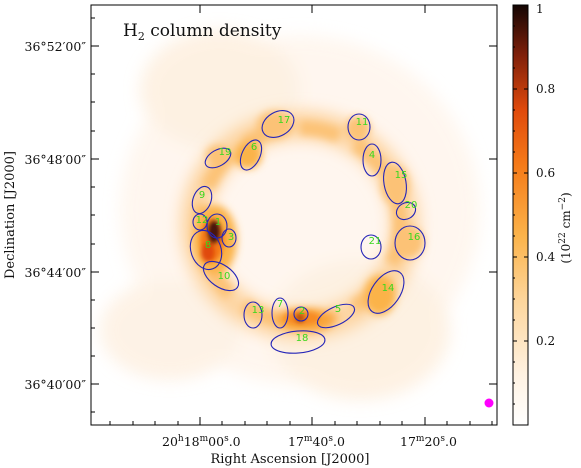 The width and height of the screenshot is (581, 468). What do you see at coordinates (208, 245) in the screenshot?
I see `clump-label-8: 8` at bounding box center [208, 245].